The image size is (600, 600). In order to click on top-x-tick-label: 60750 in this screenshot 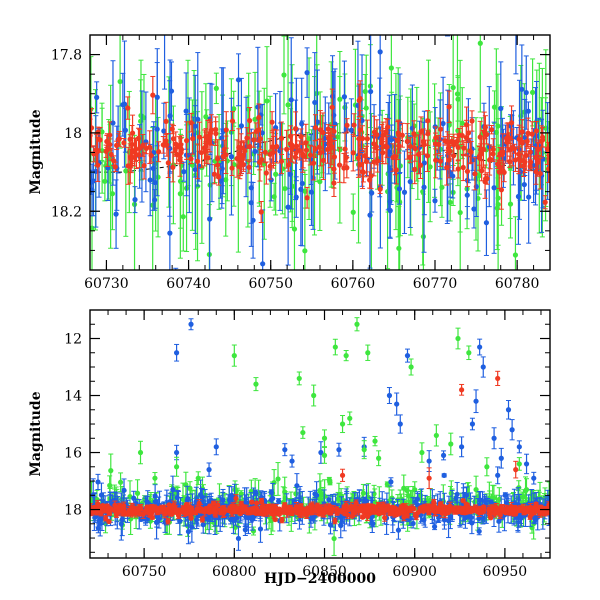, I will do `click(270, 284)`.